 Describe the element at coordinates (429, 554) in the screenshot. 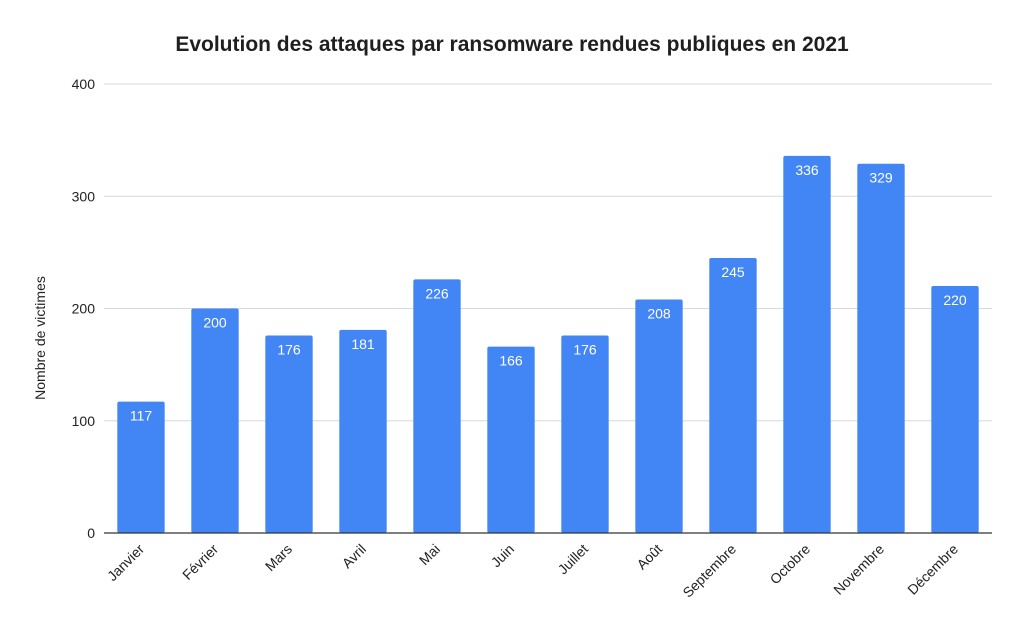

I see `x-tick-label: Mai` at that location.